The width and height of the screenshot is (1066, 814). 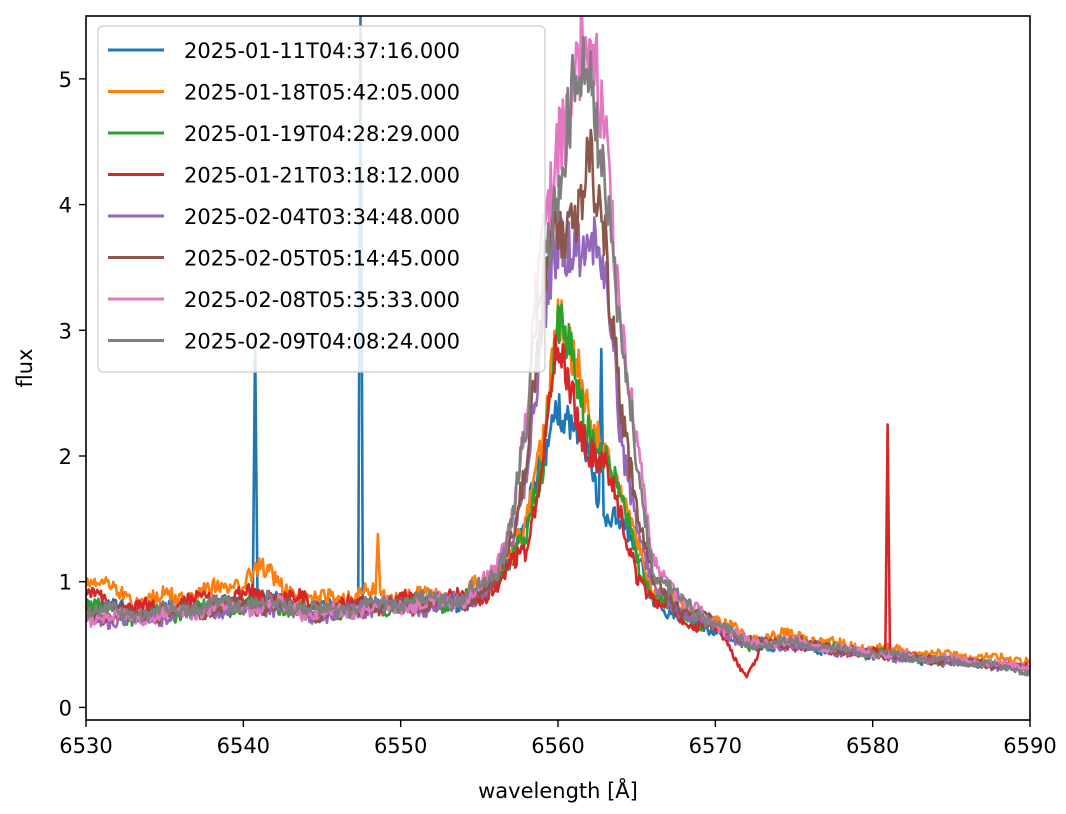 What do you see at coordinates (322, 176) in the screenshot?
I see `legend-entry-label: 2025-01-21T03:18:12.000` at bounding box center [322, 176].